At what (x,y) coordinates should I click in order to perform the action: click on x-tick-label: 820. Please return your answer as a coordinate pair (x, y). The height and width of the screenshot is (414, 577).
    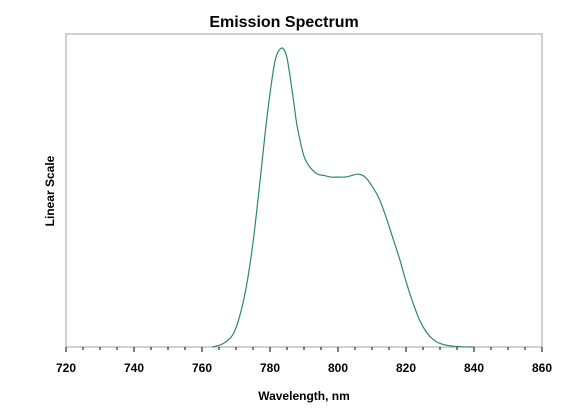
    Looking at the image, I should click on (406, 368).